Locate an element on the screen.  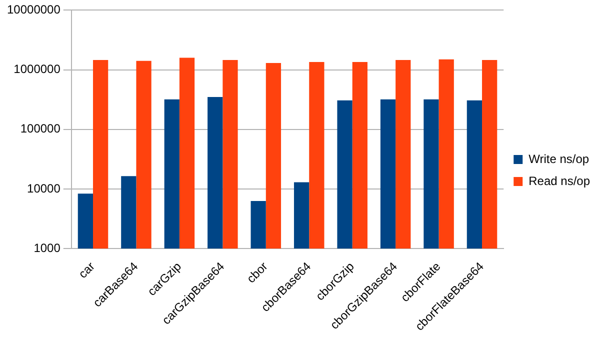
y-tick-label: 10000000 is located at coordinates (34, 9).